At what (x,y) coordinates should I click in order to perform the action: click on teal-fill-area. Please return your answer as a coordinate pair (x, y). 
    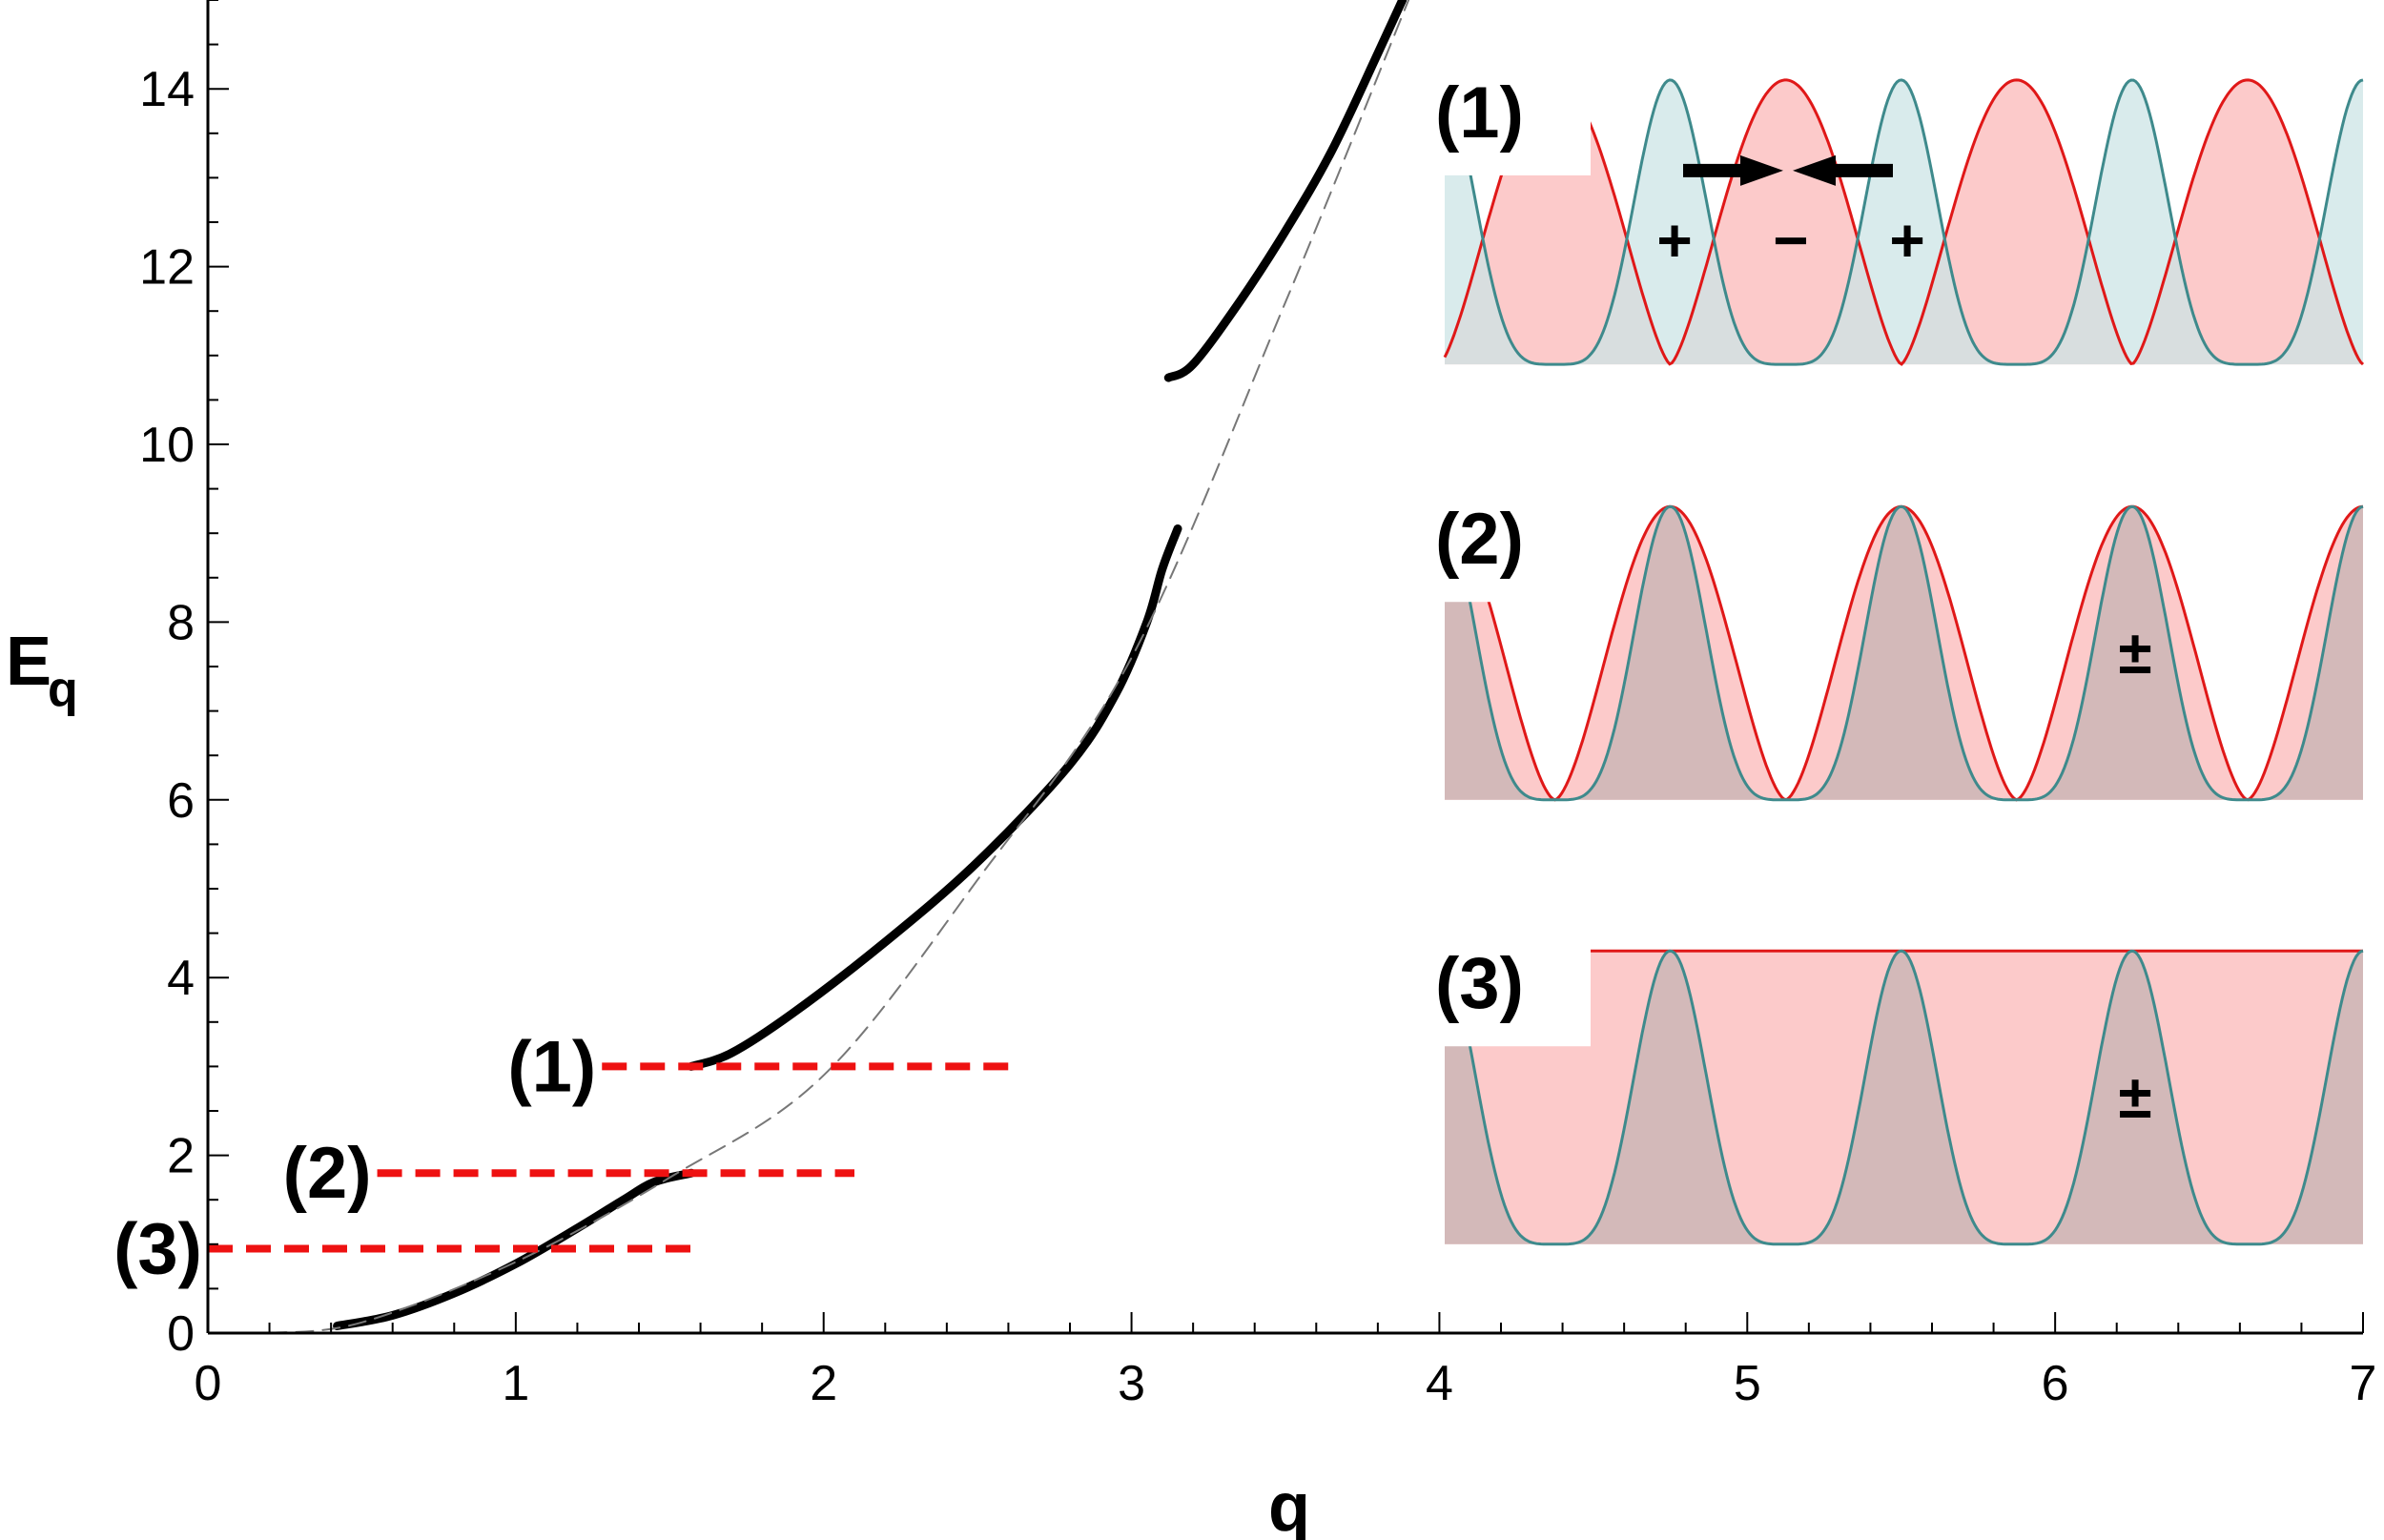
    Looking at the image, I should click on (1904, 222).